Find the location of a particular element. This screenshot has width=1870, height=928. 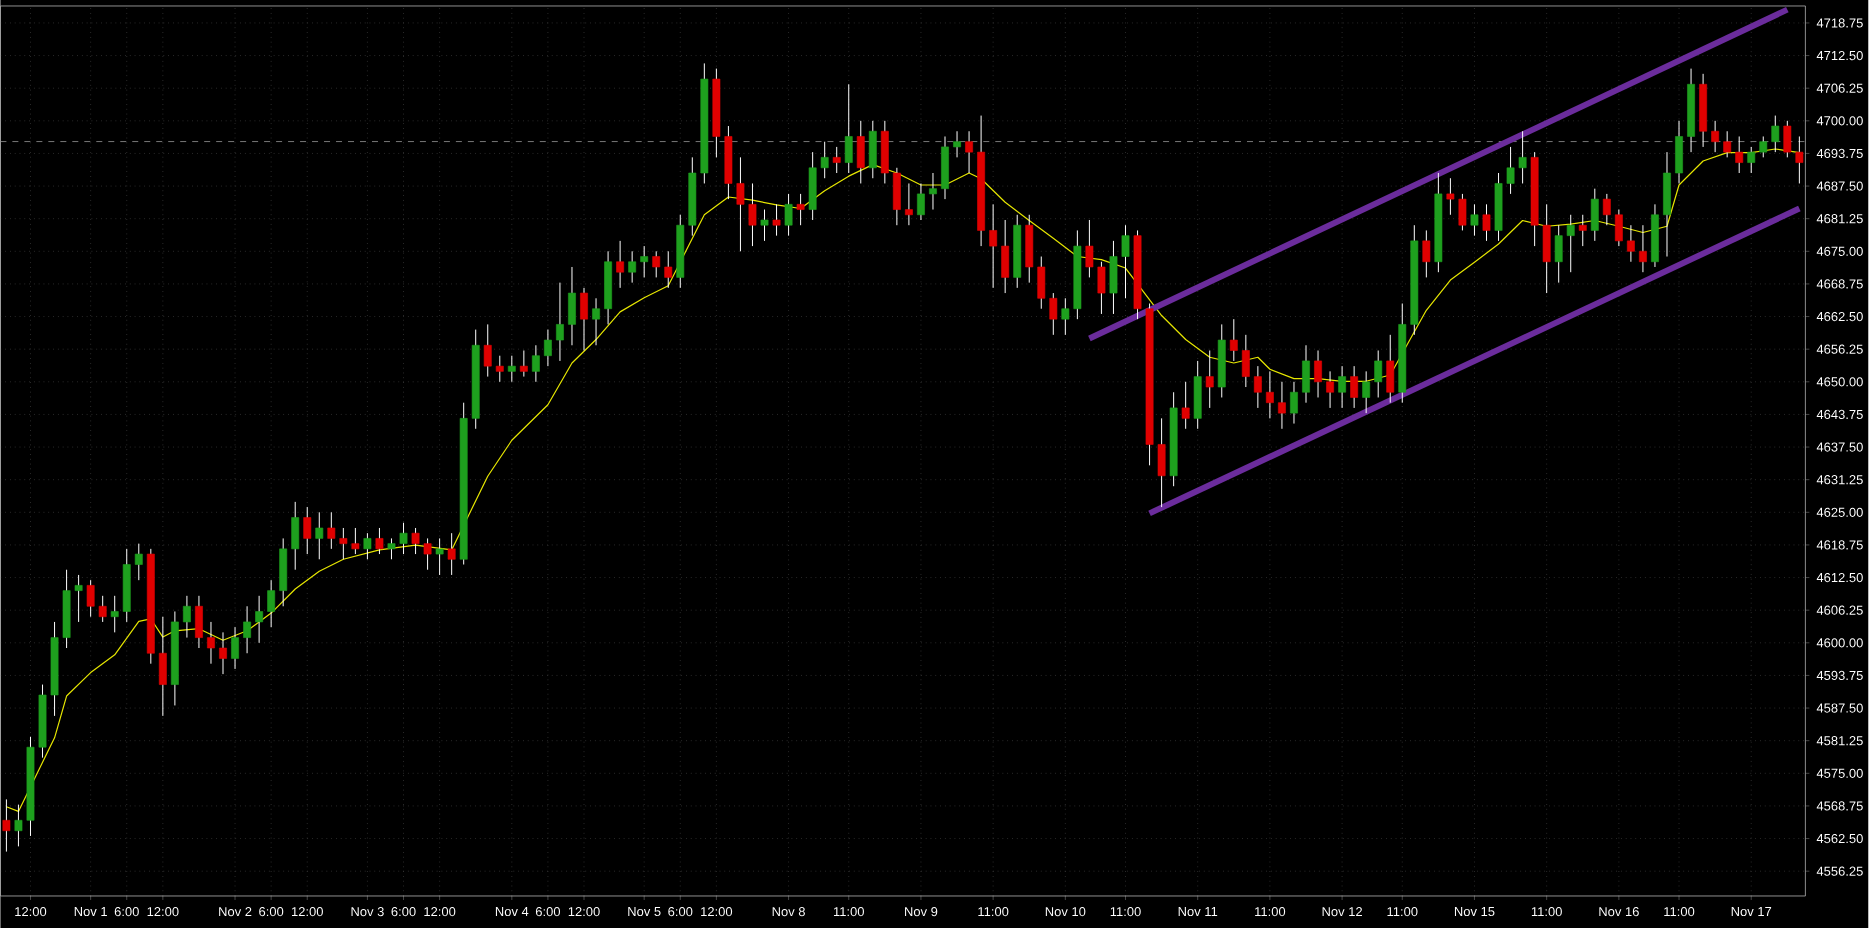

x-tick-label: Nov 11 is located at coordinates (1198, 912).